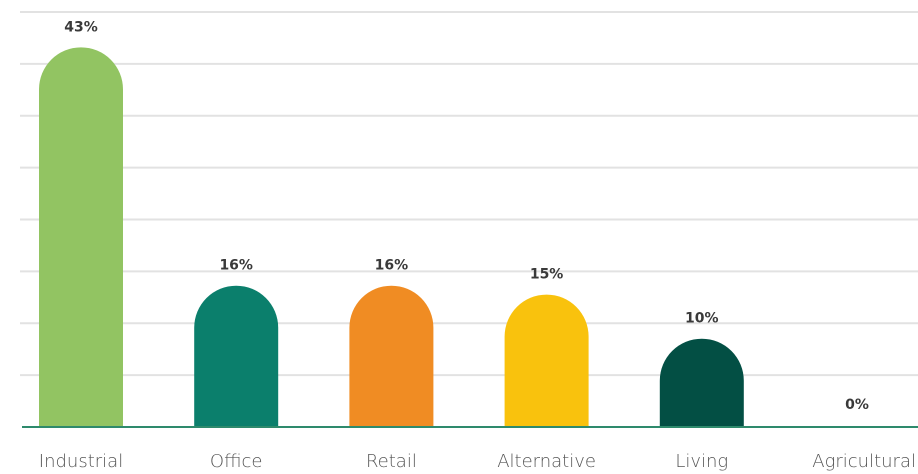 The height and width of the screenshot is (474, 918). Describe the element at coordinates (546, 360) in the screenshot. I see `bar-alternative` at that location.